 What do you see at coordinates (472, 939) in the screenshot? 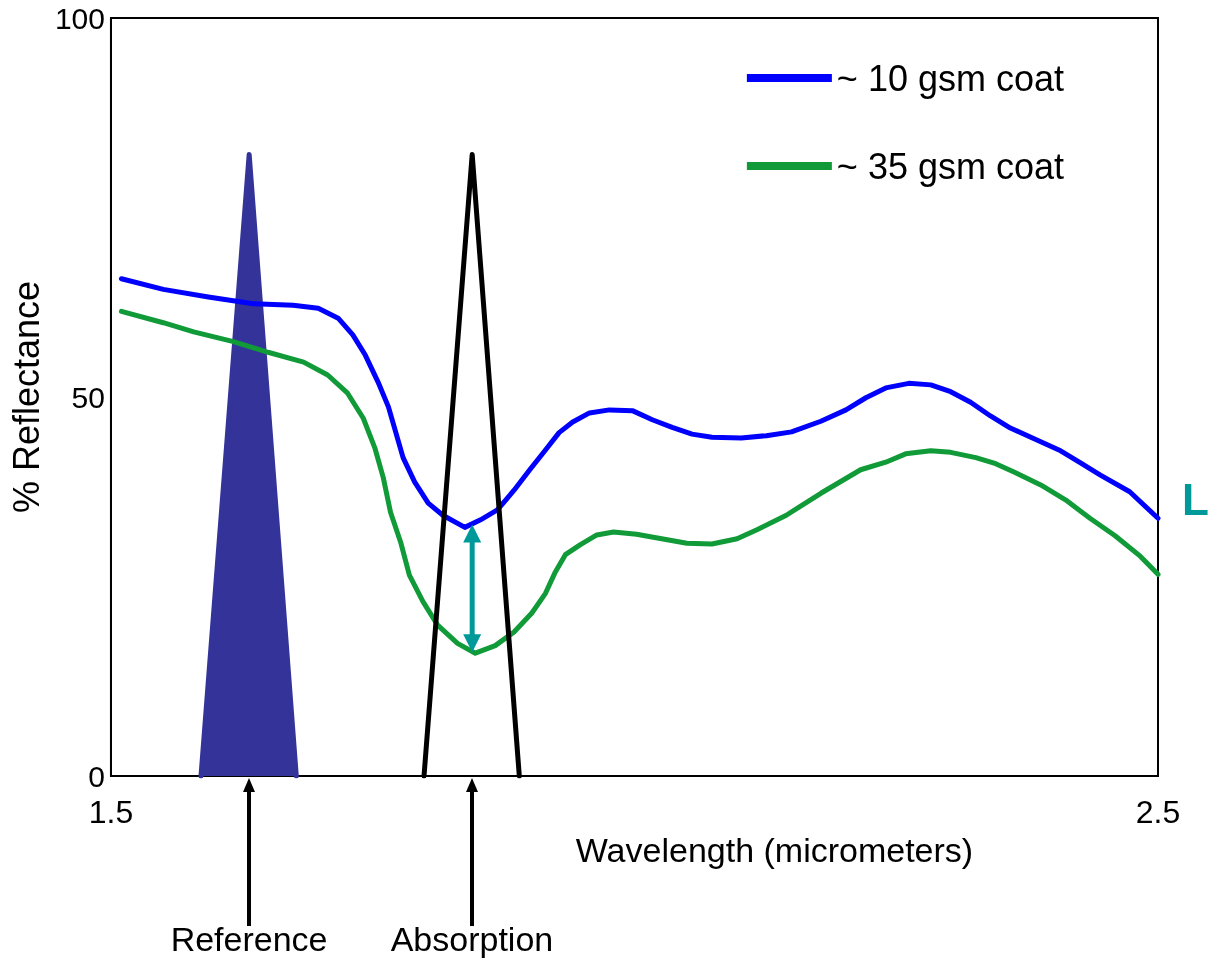
I see `text: Absorption` at bounding box center [472, 939].